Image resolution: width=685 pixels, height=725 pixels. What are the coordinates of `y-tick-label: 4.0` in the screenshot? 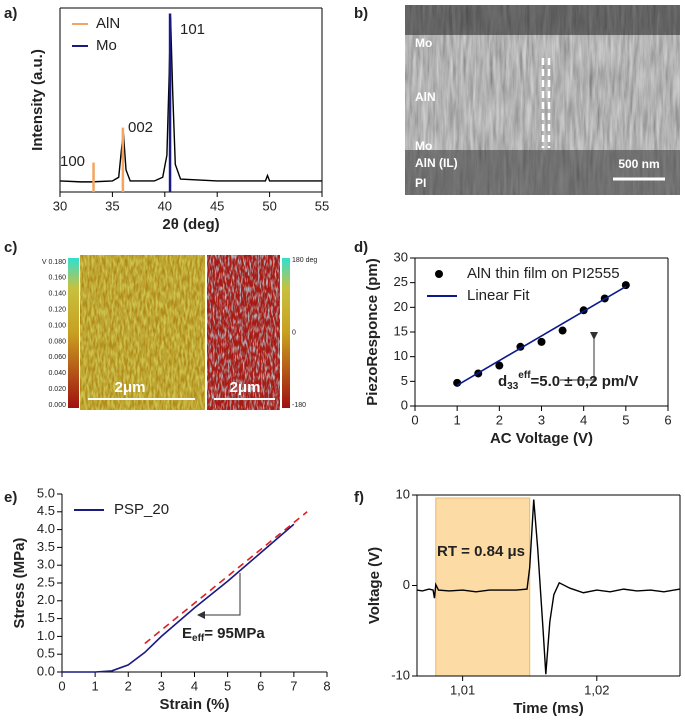 It's located at (46, 528).